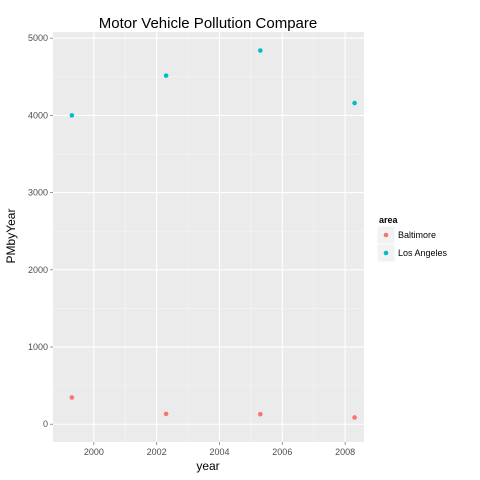 The height and width of the screenshot is (480, 480). Describe the element at coordinates (345, 452) in the screenshot. I see `x-tick-label: 2008` at that location.